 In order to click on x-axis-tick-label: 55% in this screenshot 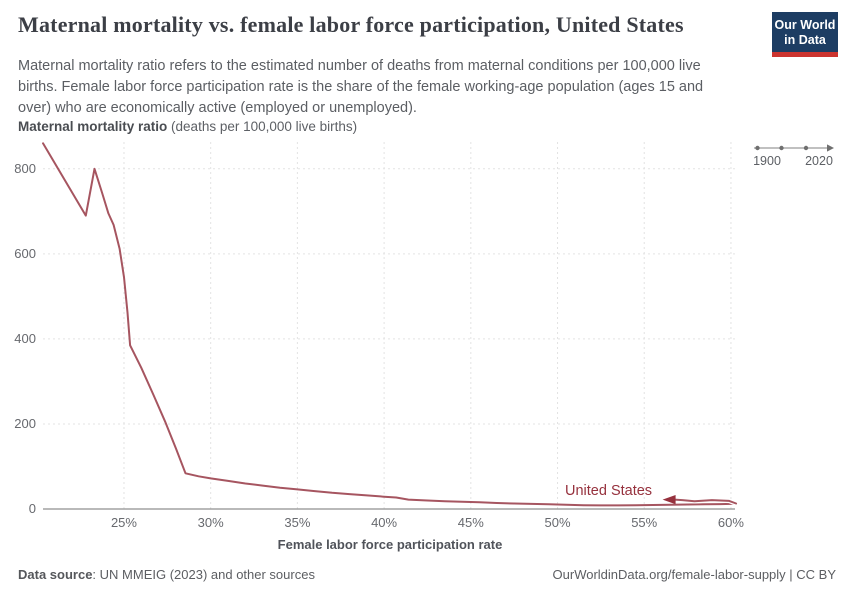, I will do `click(644, 522)`.